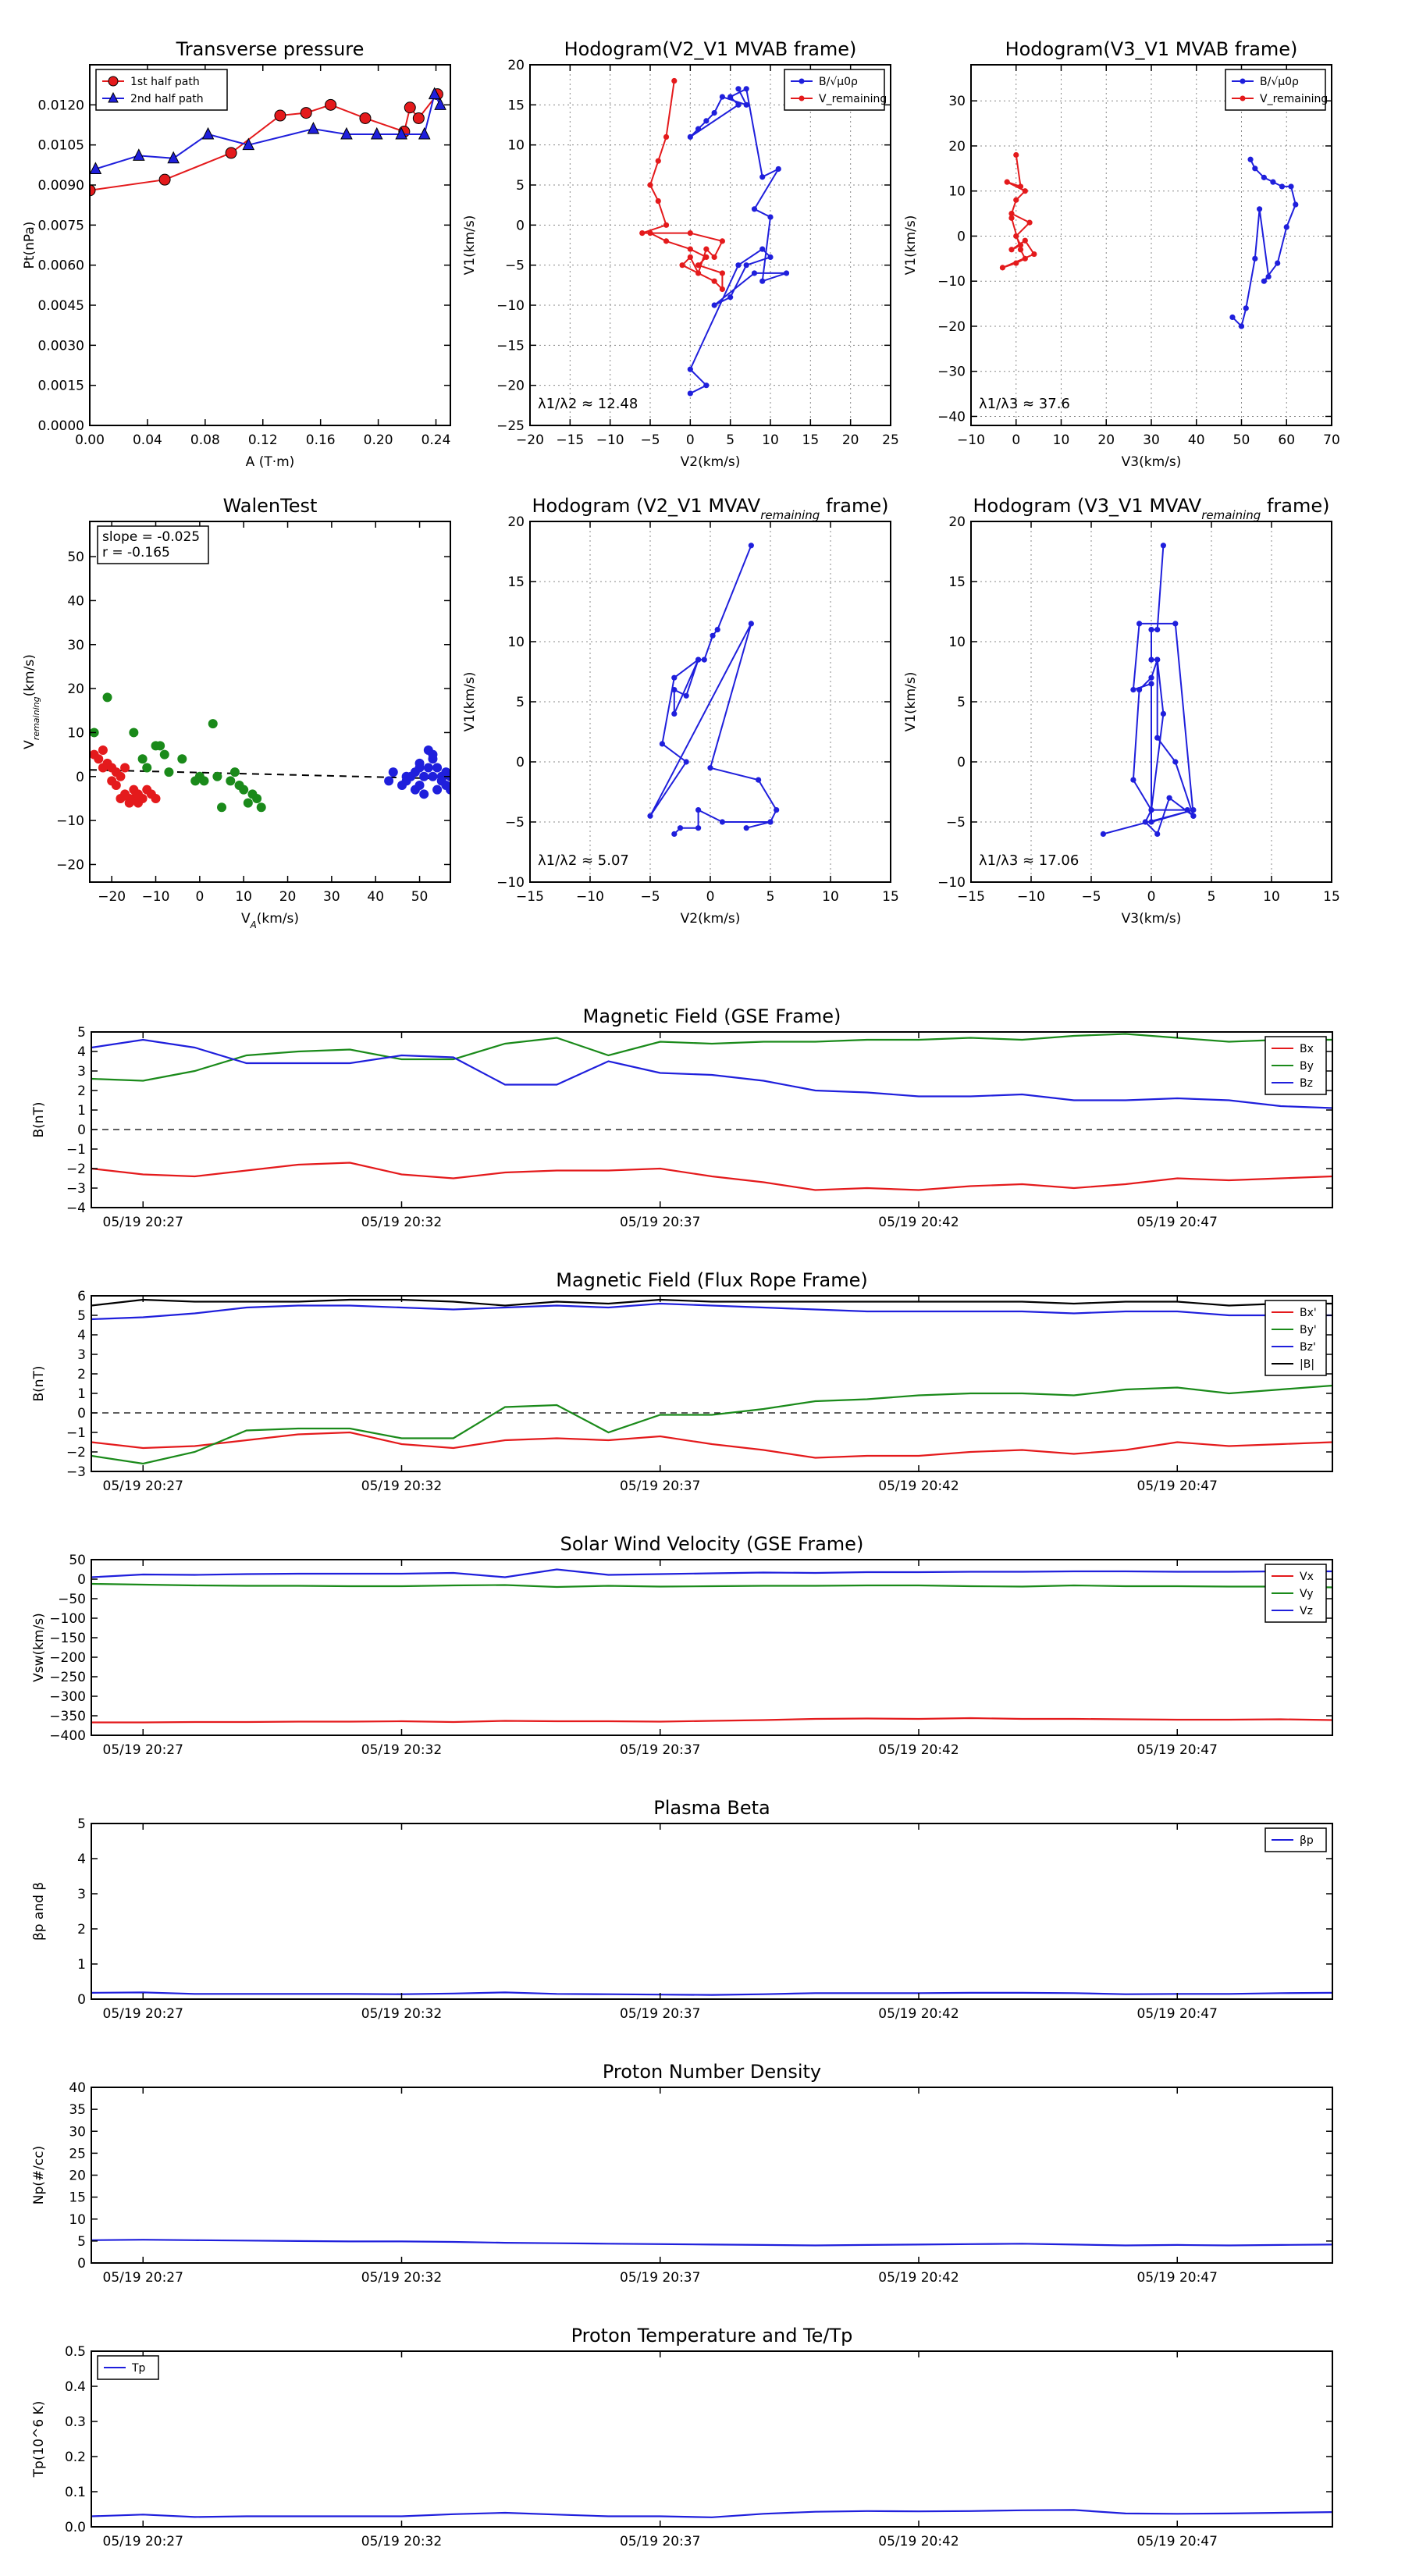 This screenshot has width=1405, height=2576. Describe the element at coordinates (112, 897) in the screenshot. I see `x-tick-label: −20` at that location.